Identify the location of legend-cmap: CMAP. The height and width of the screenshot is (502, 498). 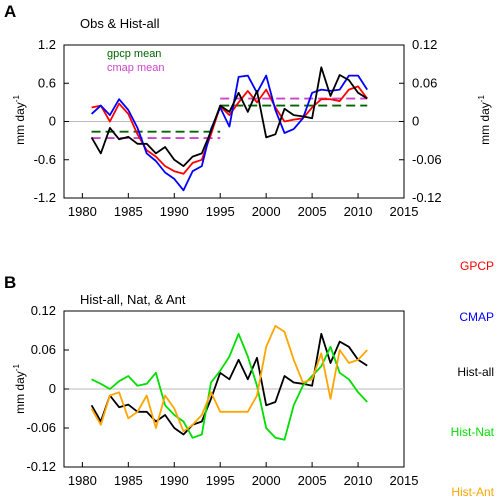
(476, 317).